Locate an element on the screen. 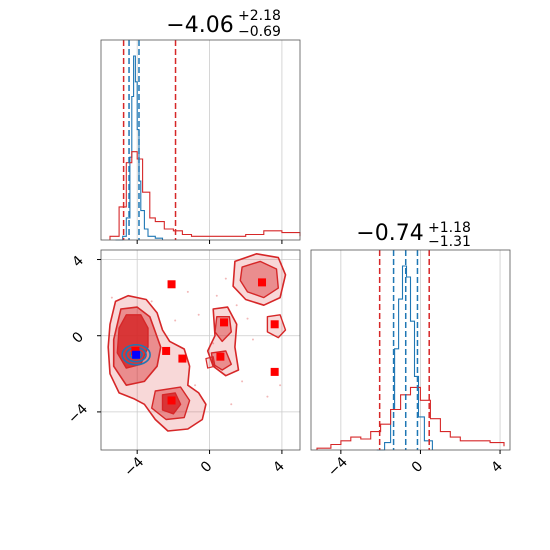 This screenshot has width=550, height=550. blue-marker is located at coordinates (136, 354).